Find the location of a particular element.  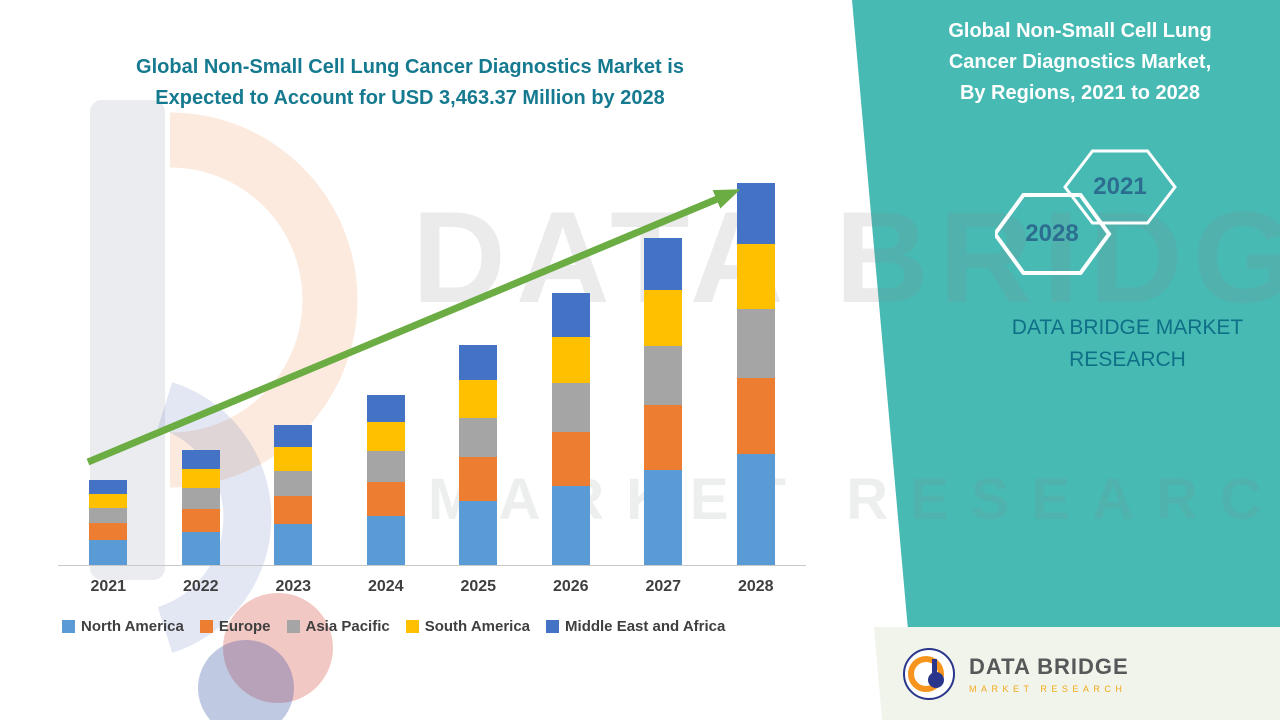

x-axis-label-2027: 2027 is located at coordinates (663, 586).